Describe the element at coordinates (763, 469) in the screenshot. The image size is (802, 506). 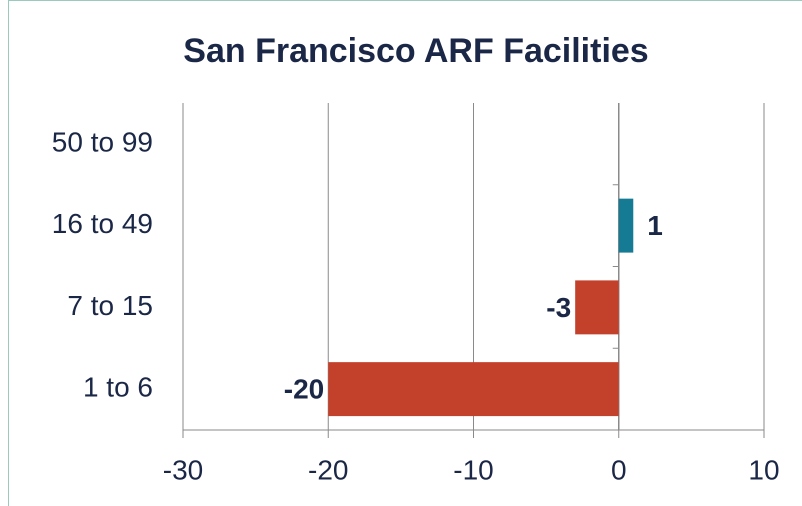
I see `x-tick-label: 10` at that location.